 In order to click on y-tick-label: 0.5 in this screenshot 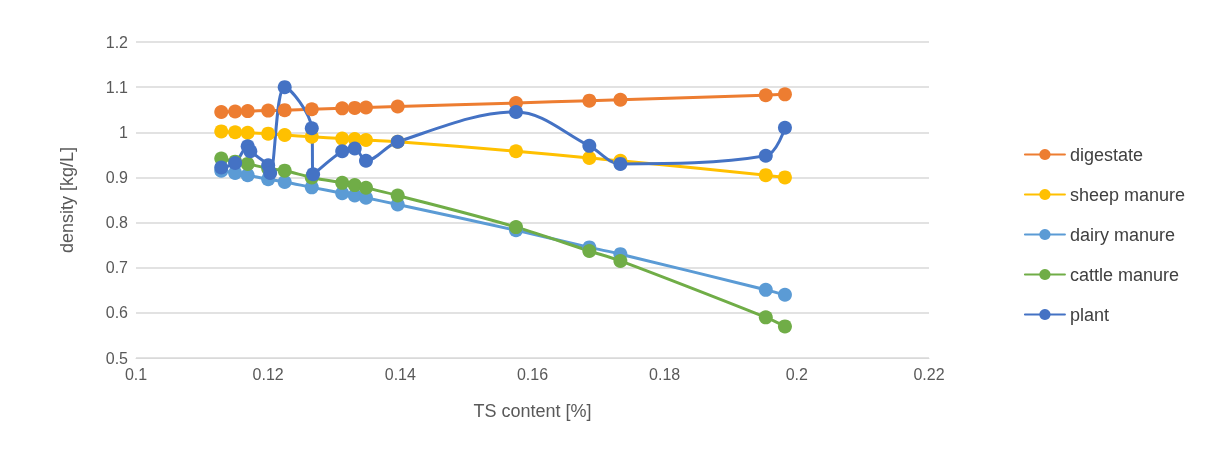, I will do `click(117, 358)`.